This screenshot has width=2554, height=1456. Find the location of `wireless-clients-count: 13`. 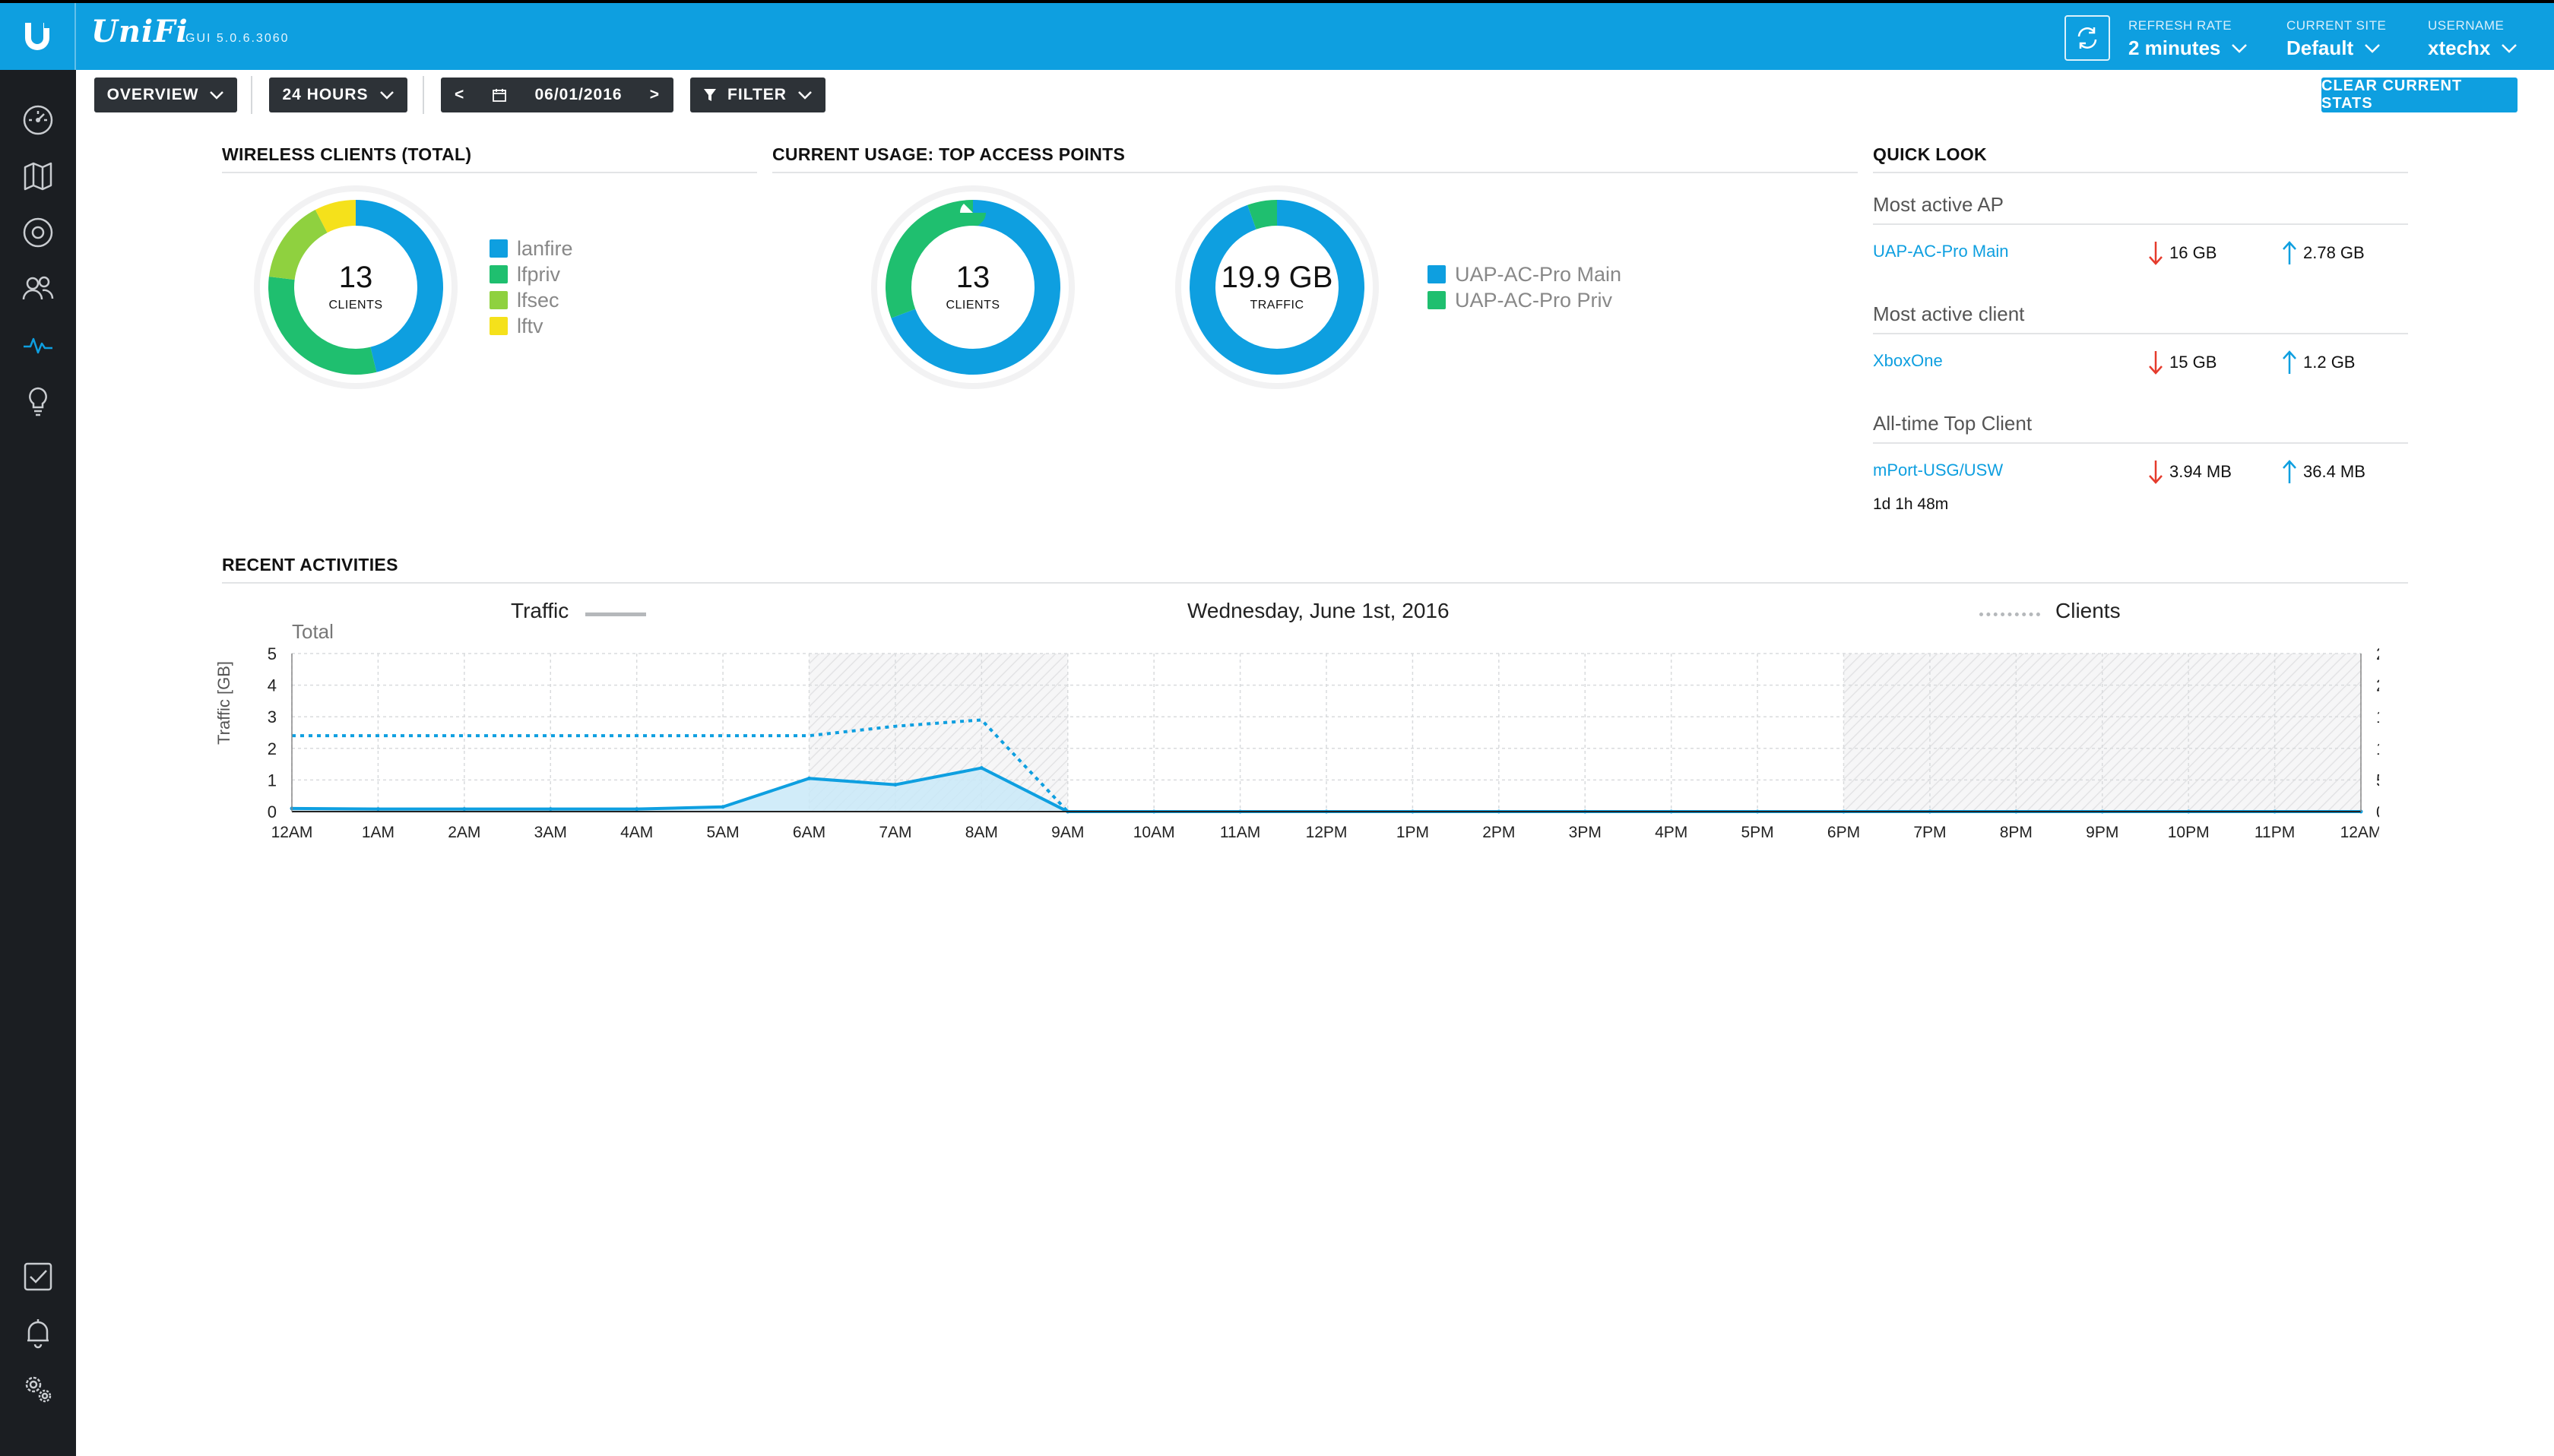

wireless-clients-count: 13 is located at coordinates (355, 277).